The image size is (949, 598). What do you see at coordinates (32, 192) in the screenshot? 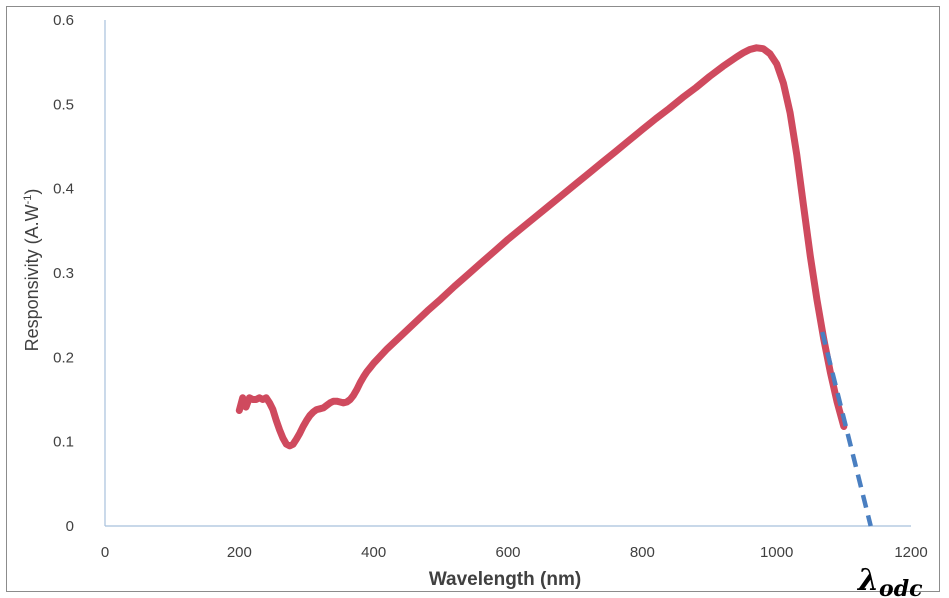
I see `y-axis-title-close: )` at bounding box center [32, 192].